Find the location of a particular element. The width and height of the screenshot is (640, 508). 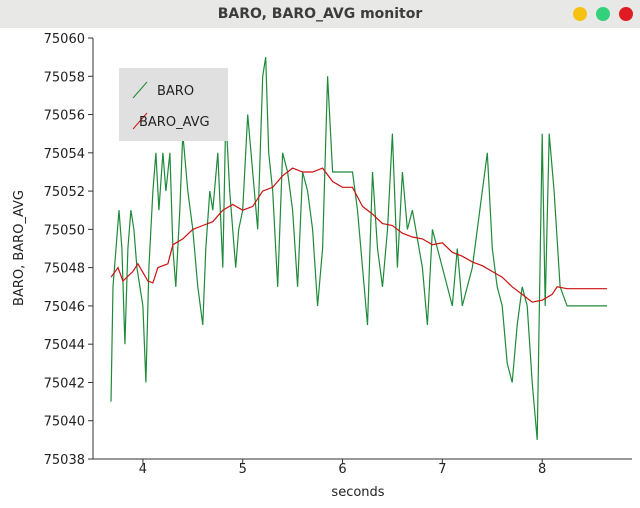

legend-box is located at coordinates (173, 104).